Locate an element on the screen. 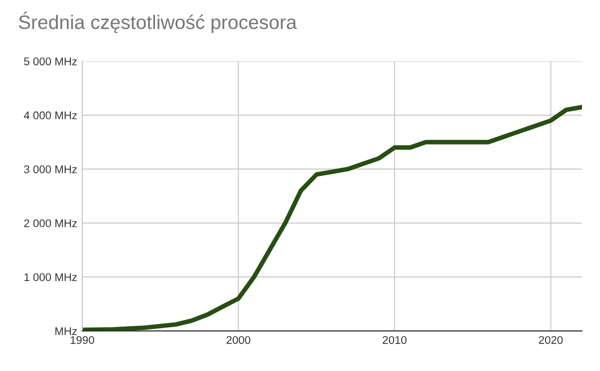 Image resolution: width=600 pixels, height=371 pixels. x-tick-label: 2000 is located at coordinates (238, 340).